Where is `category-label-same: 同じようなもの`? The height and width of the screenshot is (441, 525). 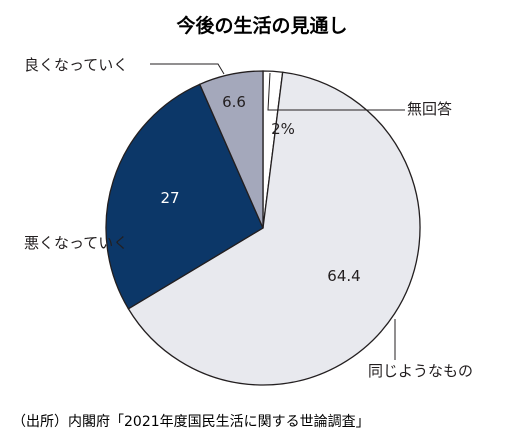
category-label-same: 同じようなもの is located at coordinates (420, 371).